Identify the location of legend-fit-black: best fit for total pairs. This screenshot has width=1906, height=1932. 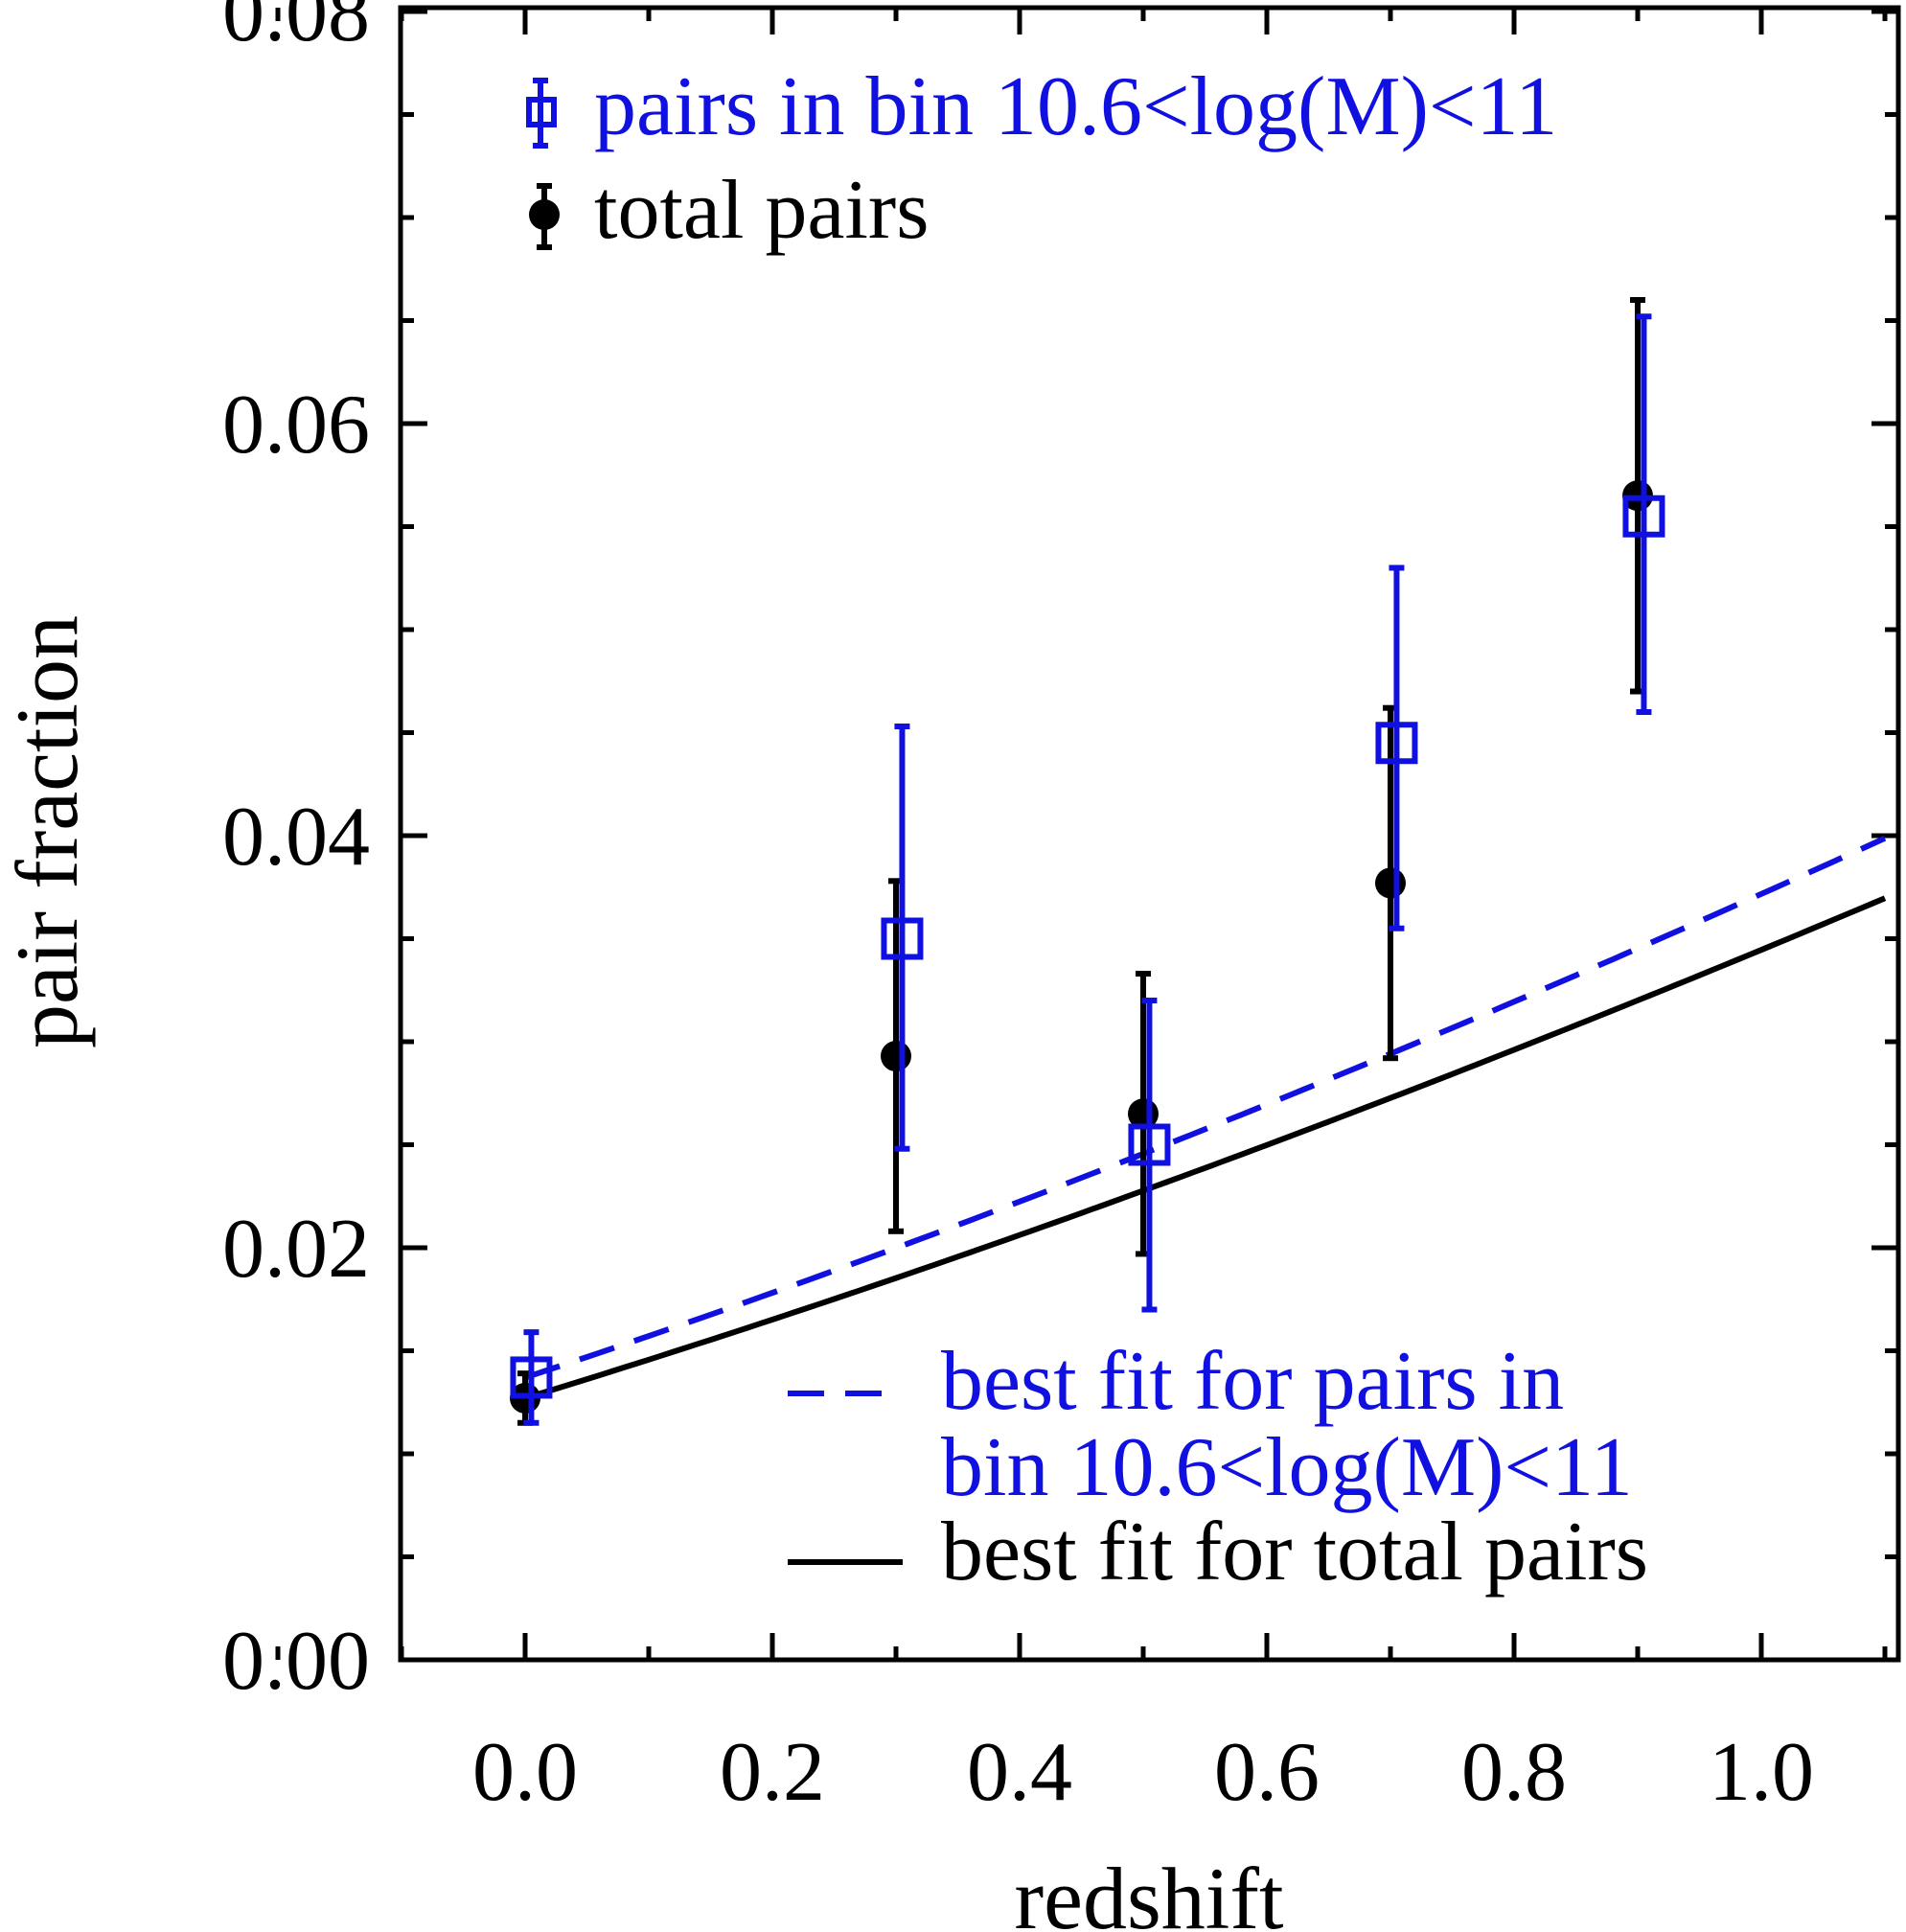
(1294, 1552).